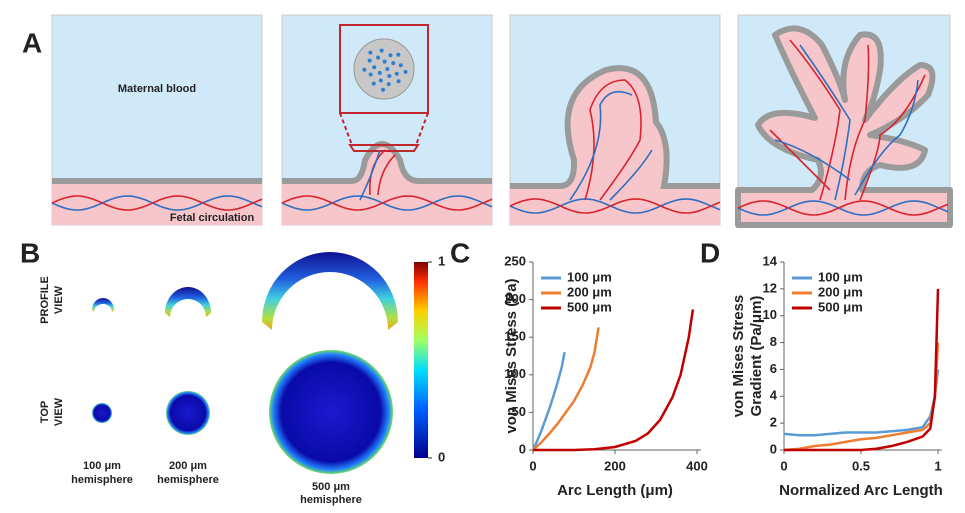  I want to click on y-tick-label: 10, so click(770, 314).